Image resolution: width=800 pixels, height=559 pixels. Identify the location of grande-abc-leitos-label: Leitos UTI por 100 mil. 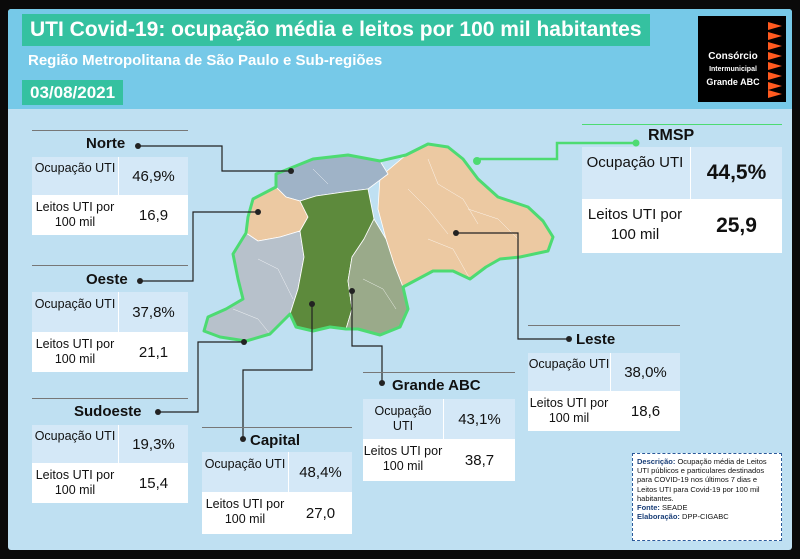
(403, 458).